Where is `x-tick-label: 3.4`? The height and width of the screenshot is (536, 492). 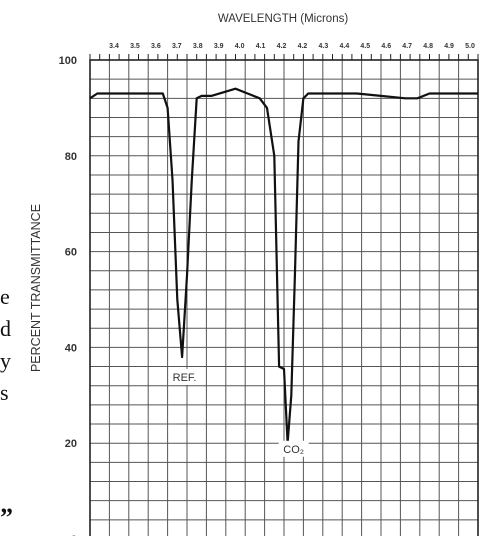 x-tick-label: 3.4 is located at coordinates (114, 46).